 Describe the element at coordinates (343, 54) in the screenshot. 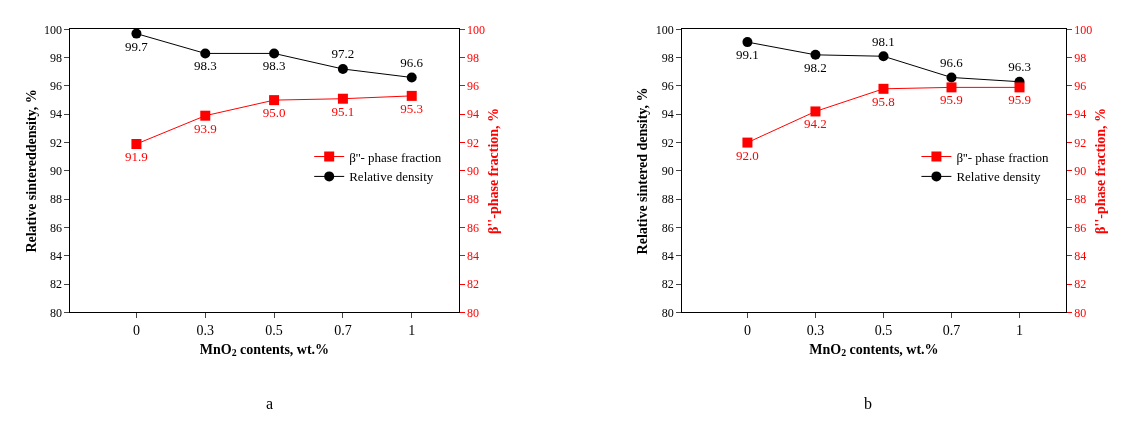

I see `data-label: 97.2` at that location.